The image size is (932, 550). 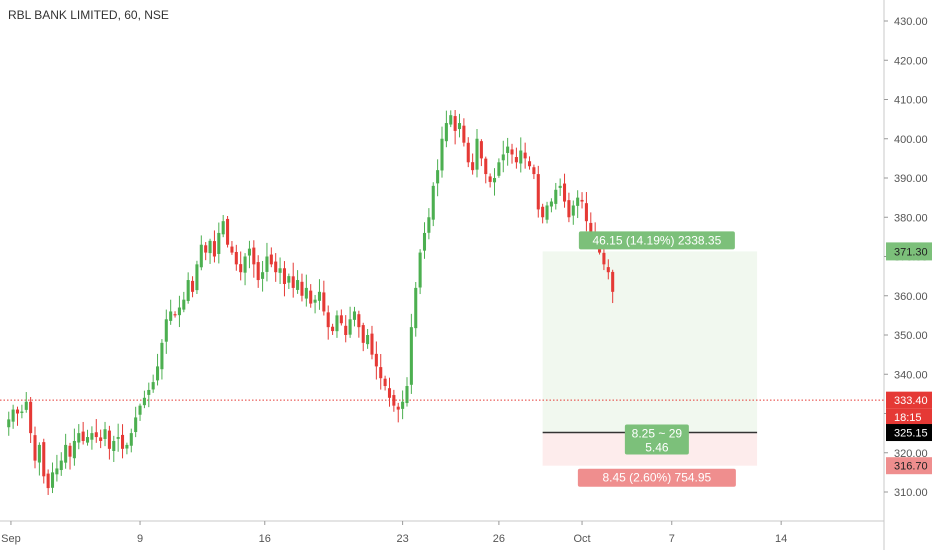 I want to click on chart-title: RBL BANK LIMITED, 60, NSE, so click(x=88, y=15).